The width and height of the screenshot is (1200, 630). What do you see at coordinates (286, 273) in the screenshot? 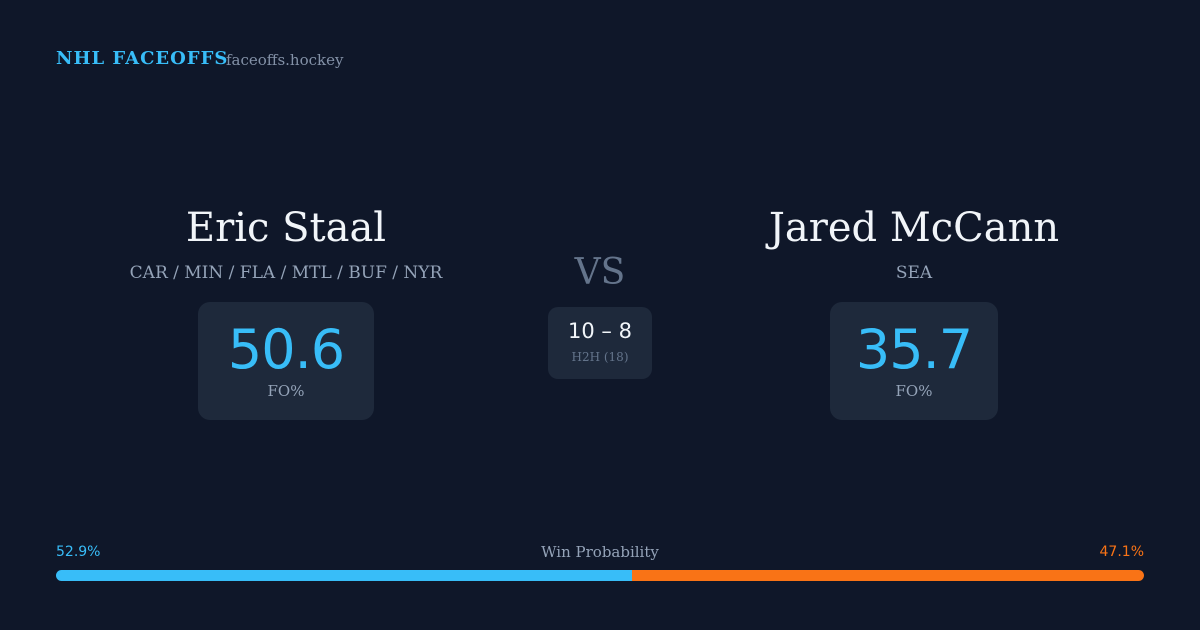
I see `player-teams: CAR / MIN / FLA / MTL / BUF / NYR` at bounding box center [286, 273].